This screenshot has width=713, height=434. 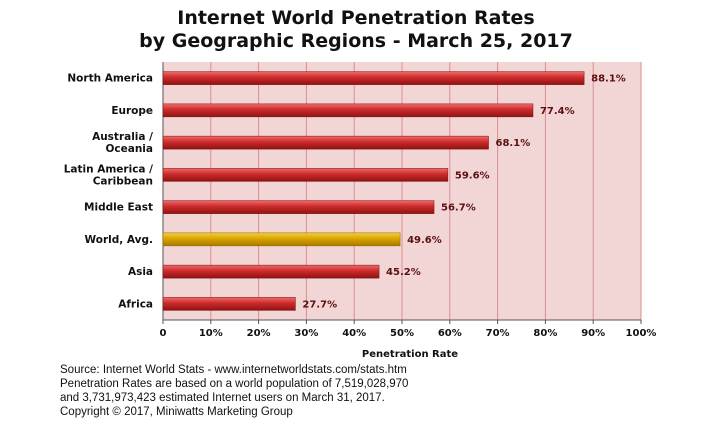 I want to click on category-label: Africa, so click(x=135, y=304).